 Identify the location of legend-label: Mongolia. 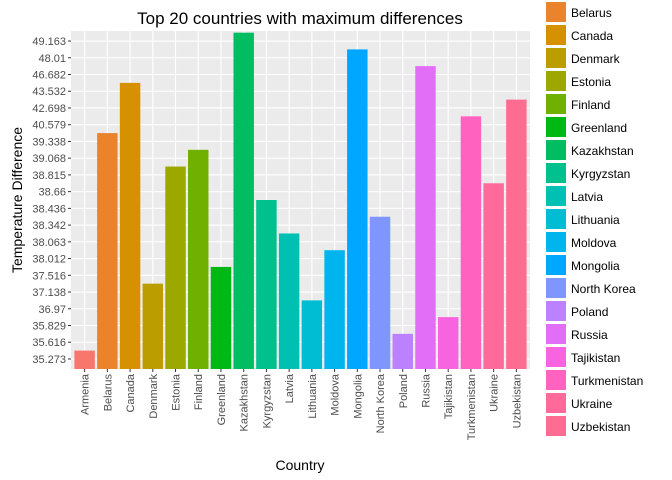
(595, 266).